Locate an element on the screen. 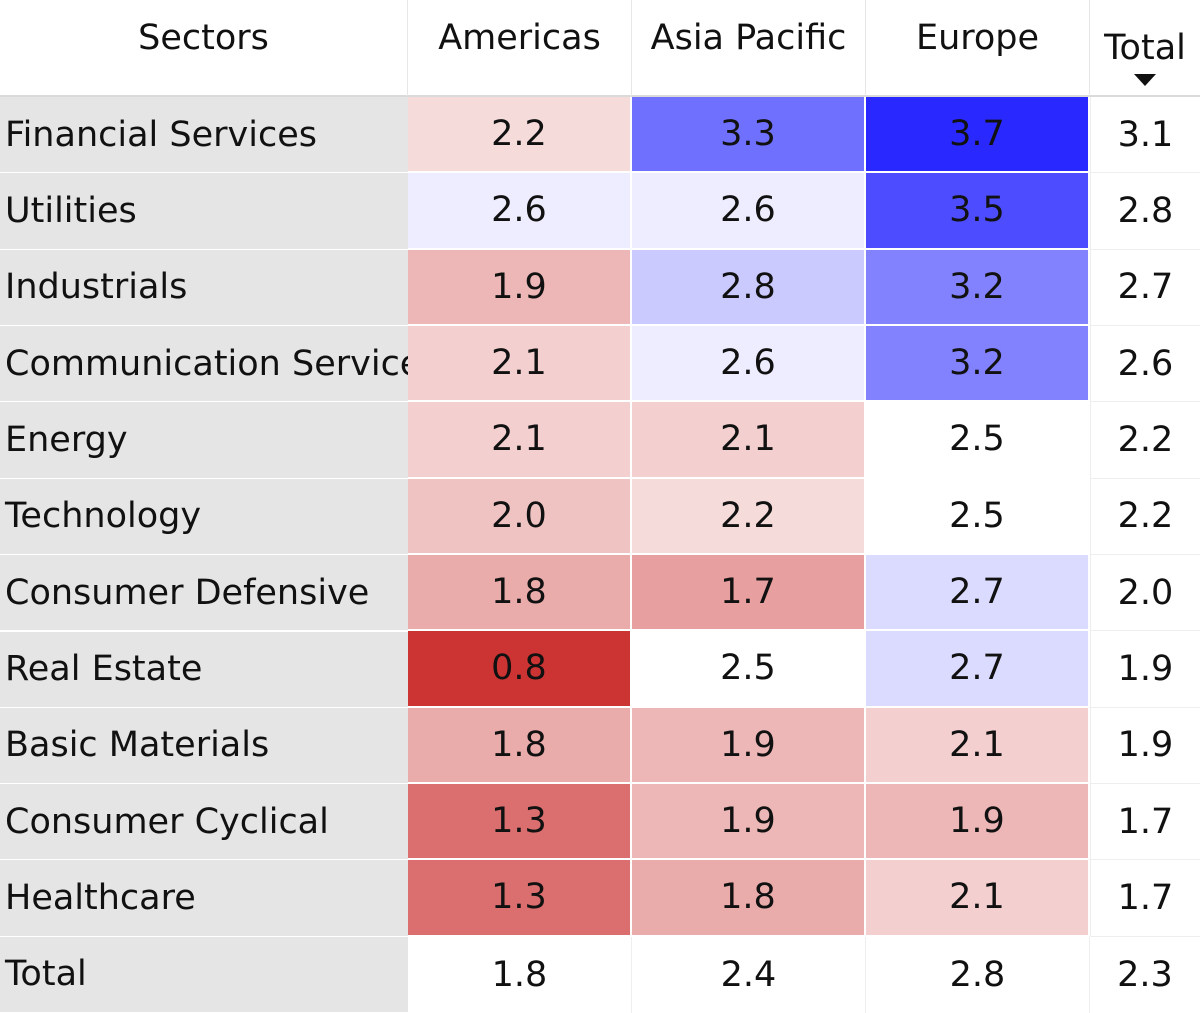  row-total-industrials: 2.7 is located at coordinates (1145, 287).